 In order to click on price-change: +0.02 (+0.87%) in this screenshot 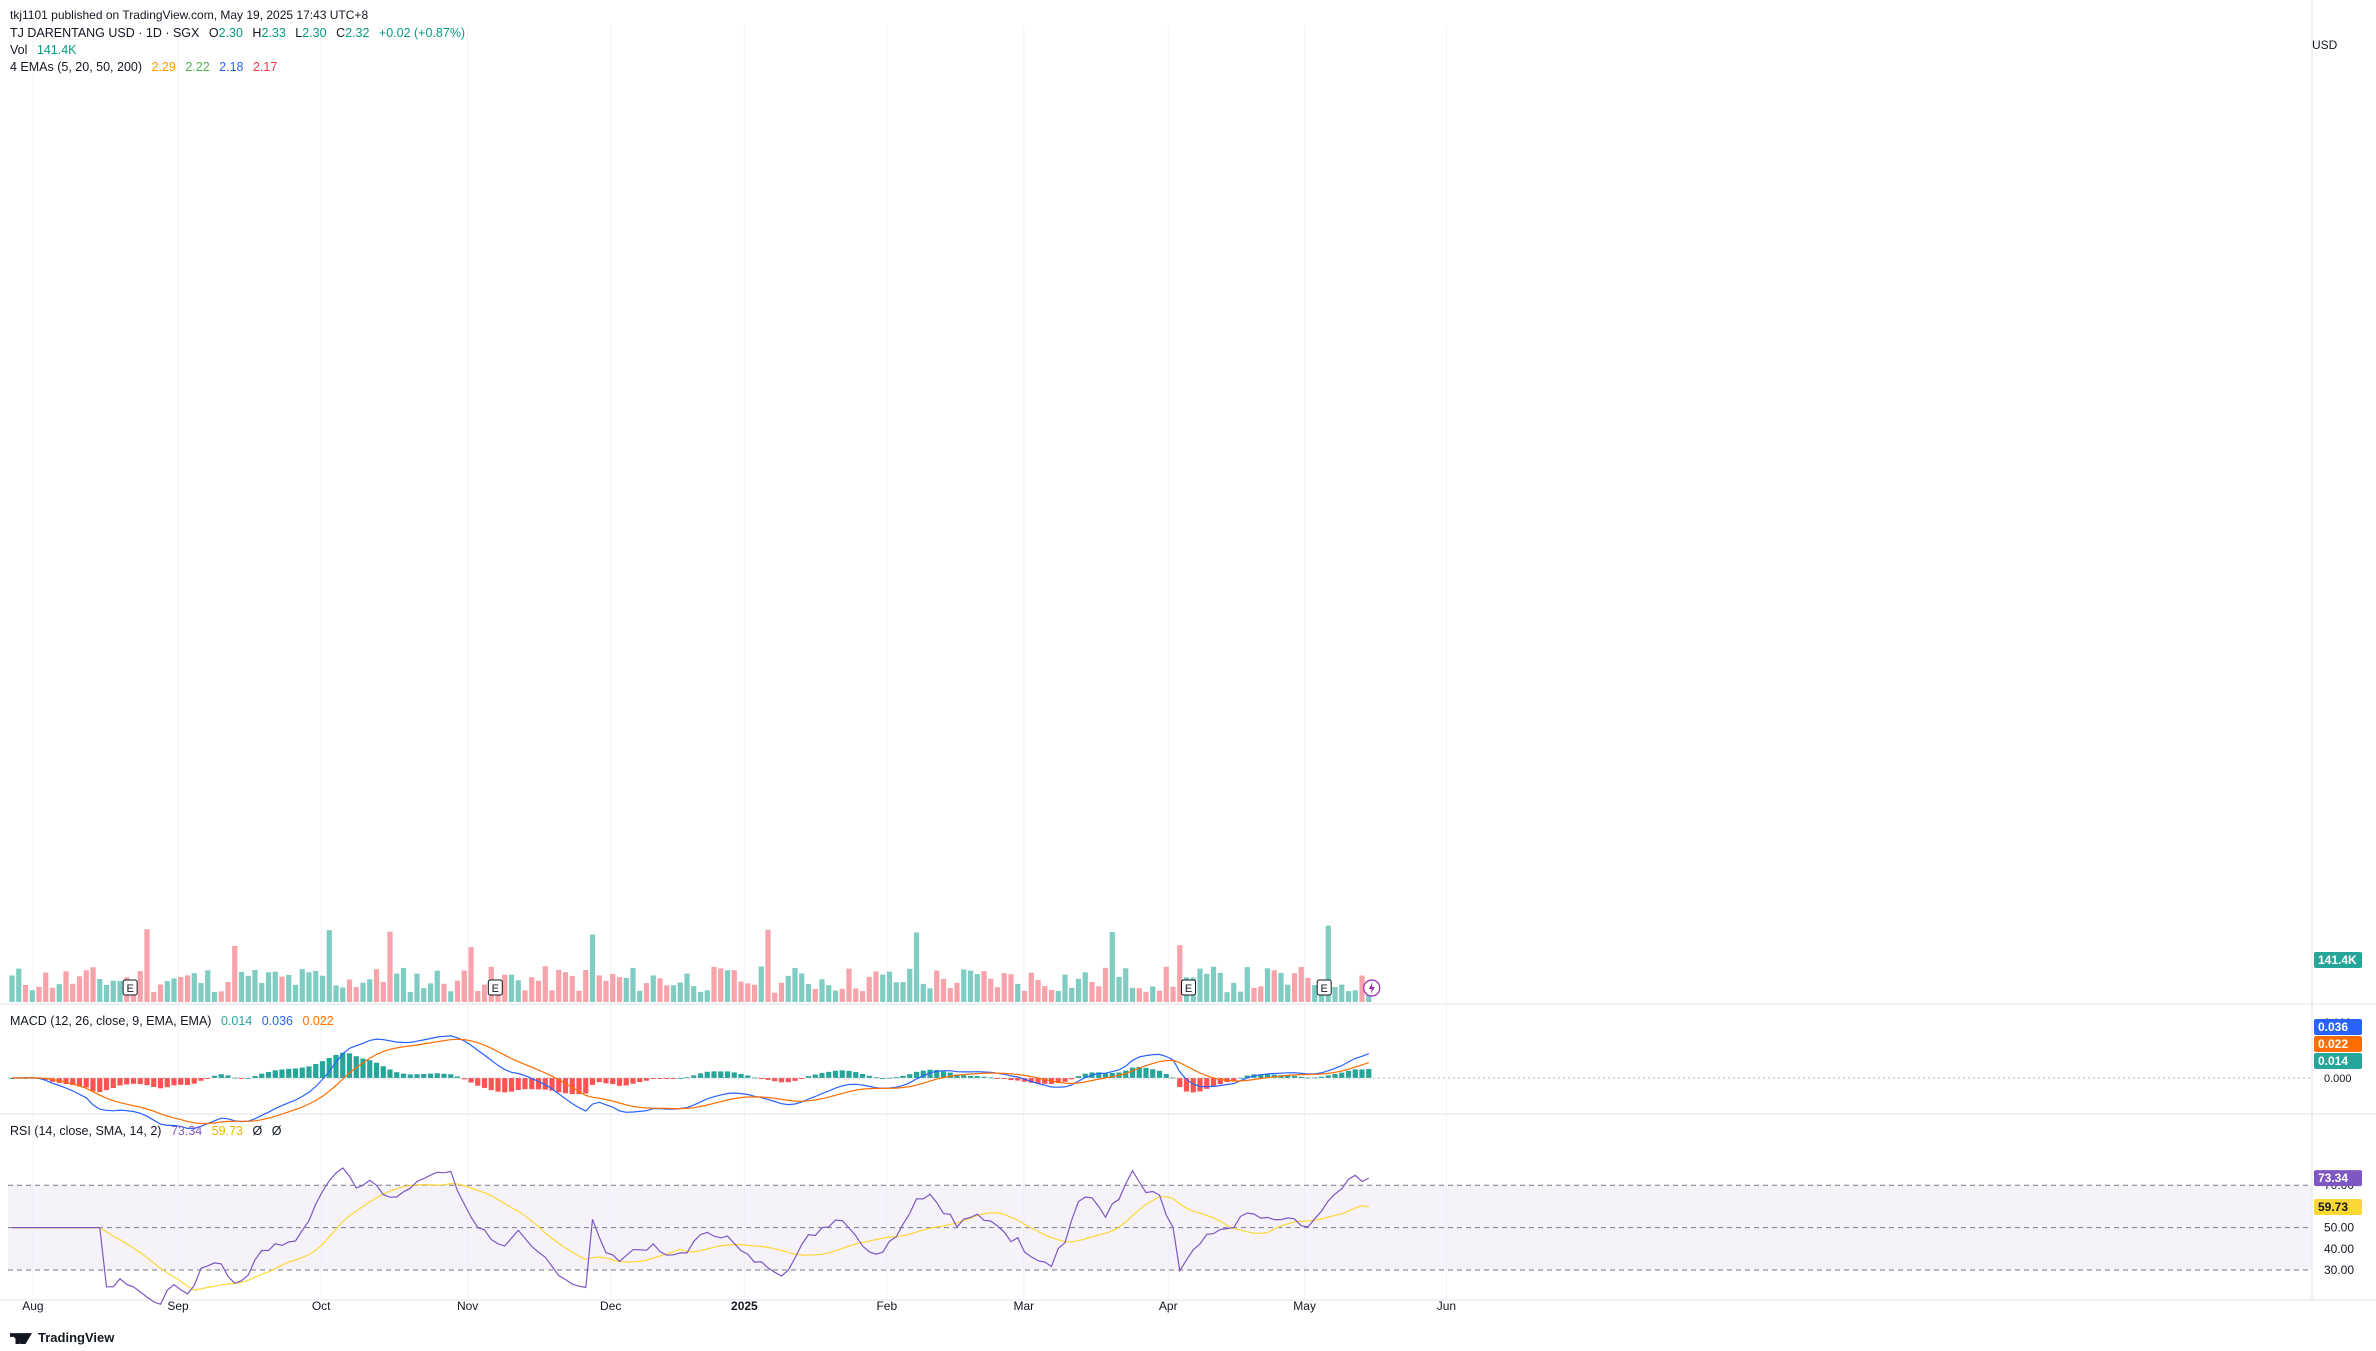, I will do `click(422, 33)`.